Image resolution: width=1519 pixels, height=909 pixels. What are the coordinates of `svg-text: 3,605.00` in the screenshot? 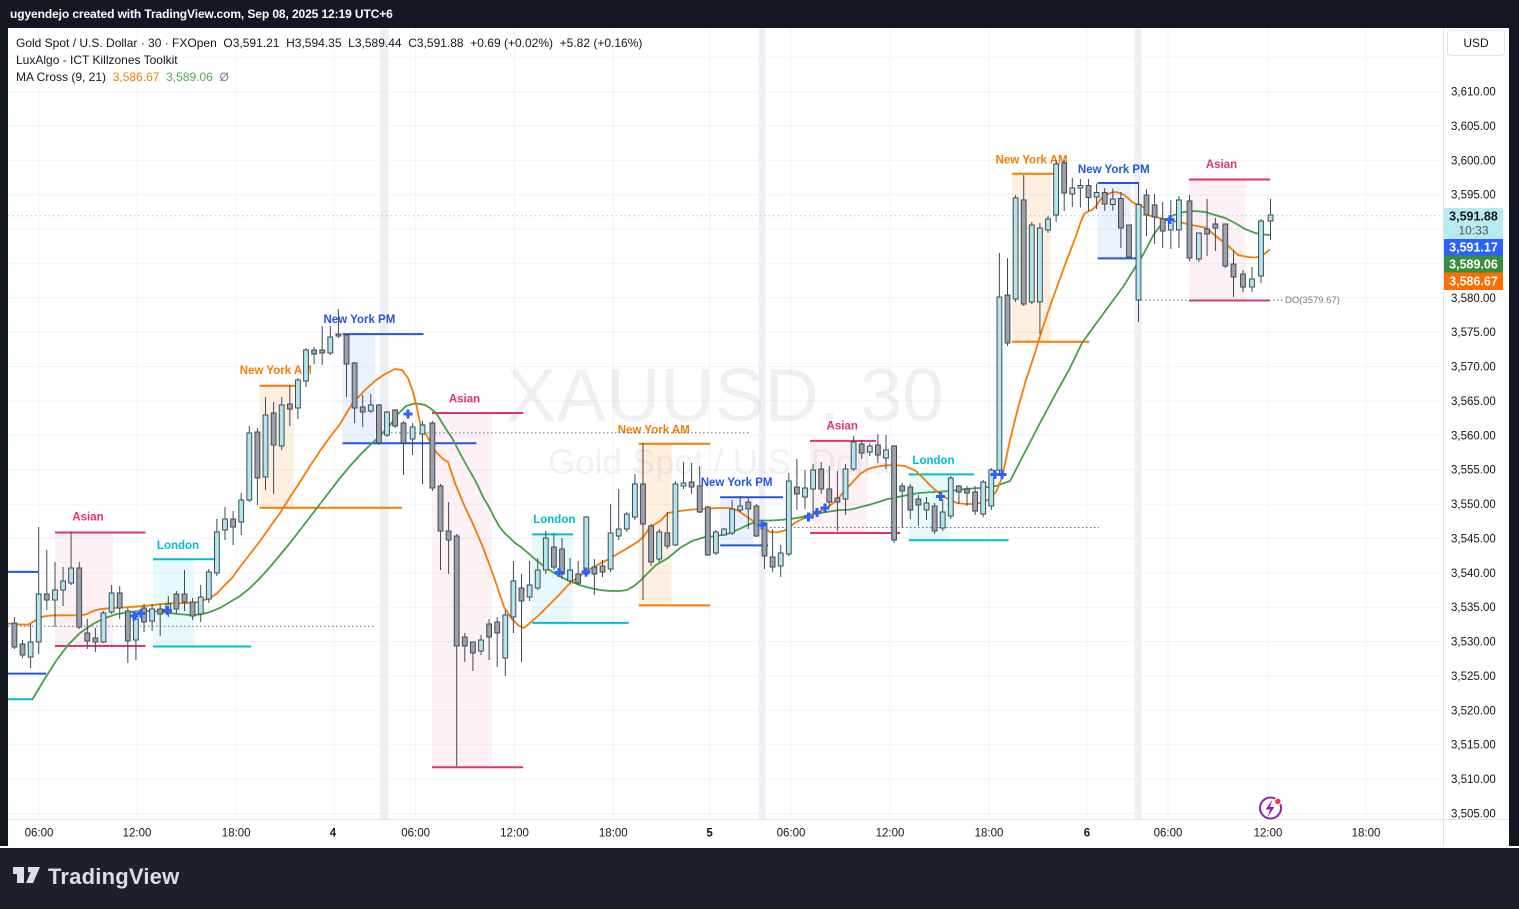 It's located at (1473, 127).